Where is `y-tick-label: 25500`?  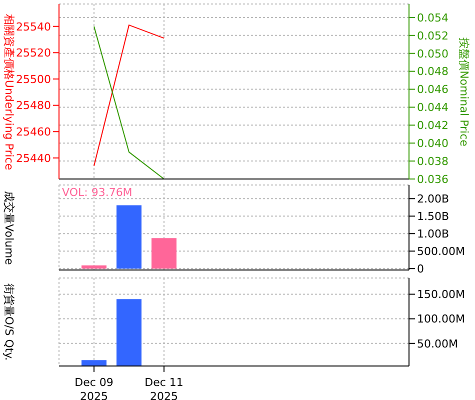
y-tick-label: 25500 is located at coordinates (33, 79).